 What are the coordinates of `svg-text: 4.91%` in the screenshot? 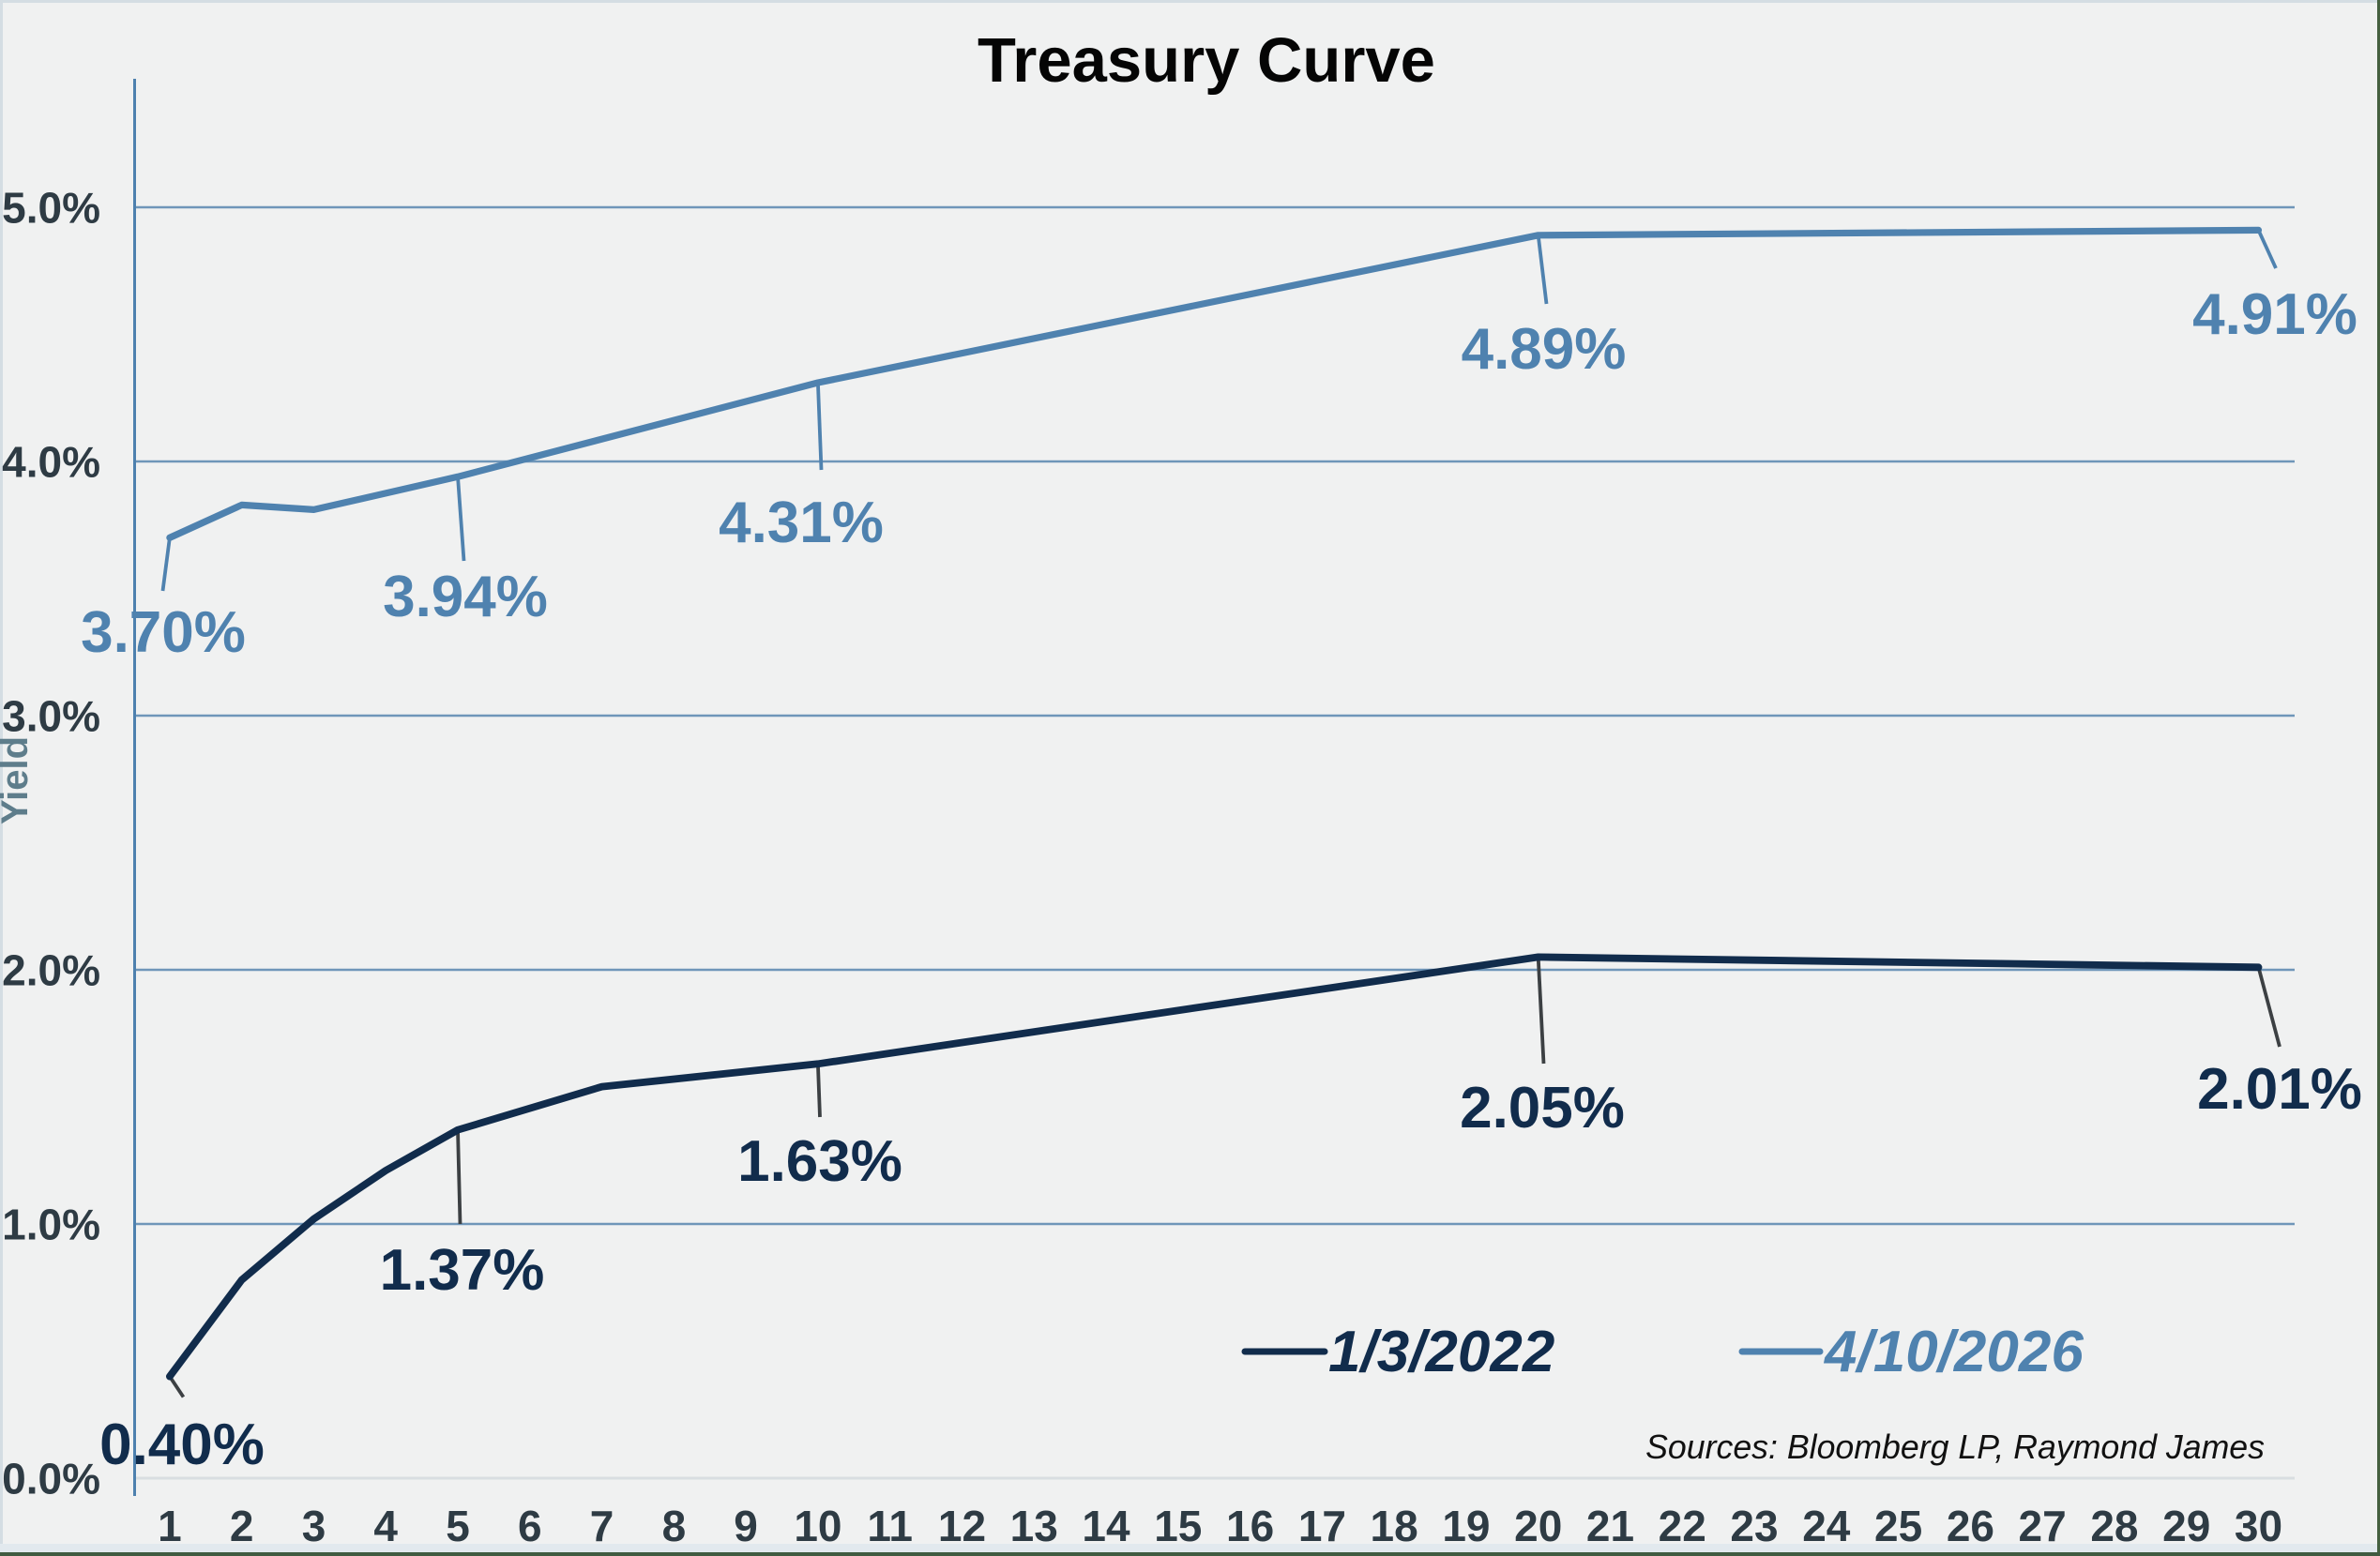 It's located at (2274, 314).